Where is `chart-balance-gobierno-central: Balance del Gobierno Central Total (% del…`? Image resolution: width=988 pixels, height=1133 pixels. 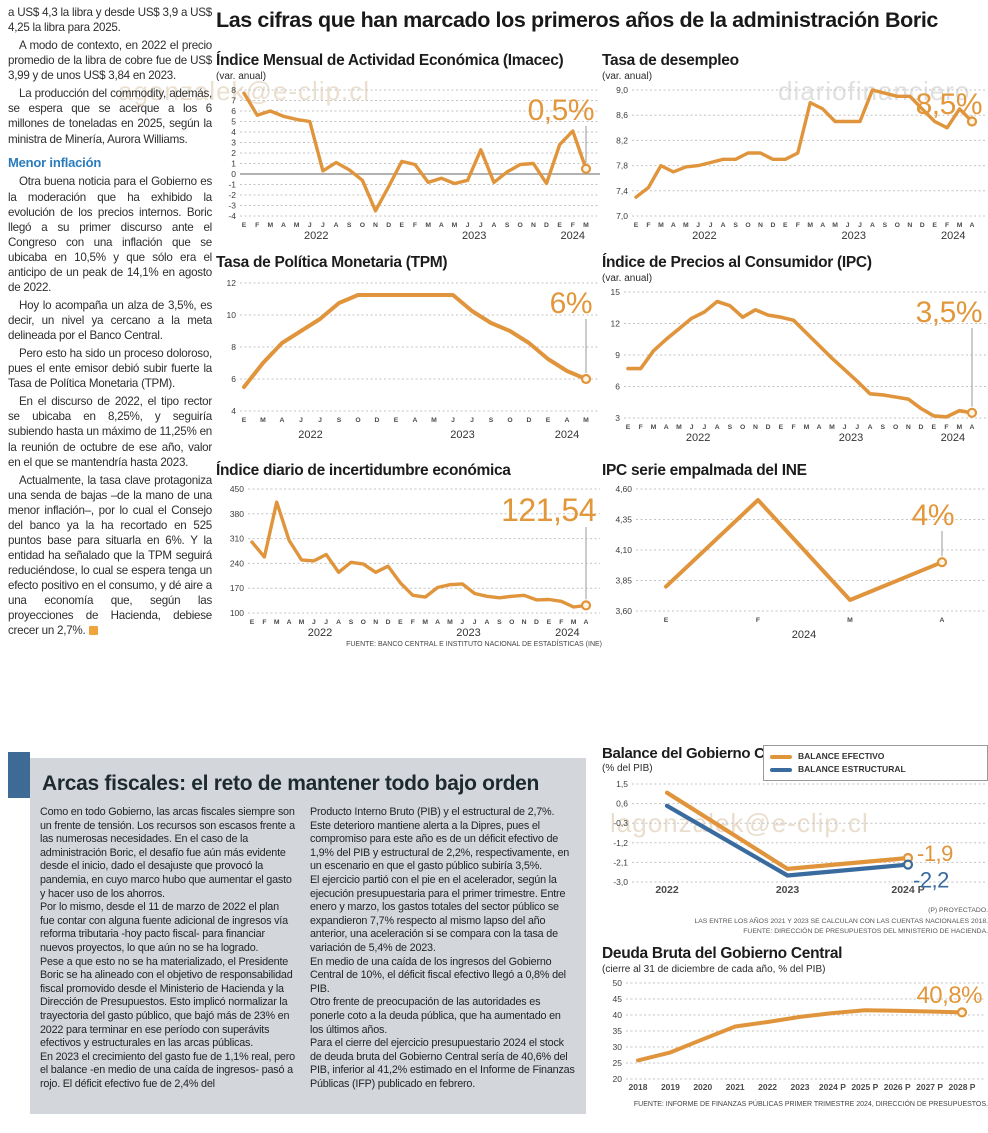 chart-balance-gobierno-central: Balance del Gobierno Central Total (% del… is located at coordinates (795, 844).